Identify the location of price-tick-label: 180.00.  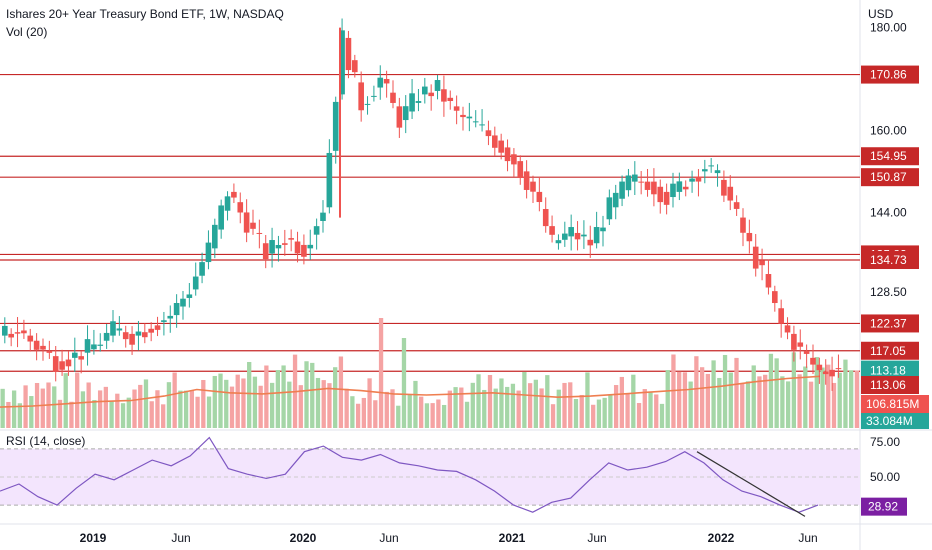
(888, 28).